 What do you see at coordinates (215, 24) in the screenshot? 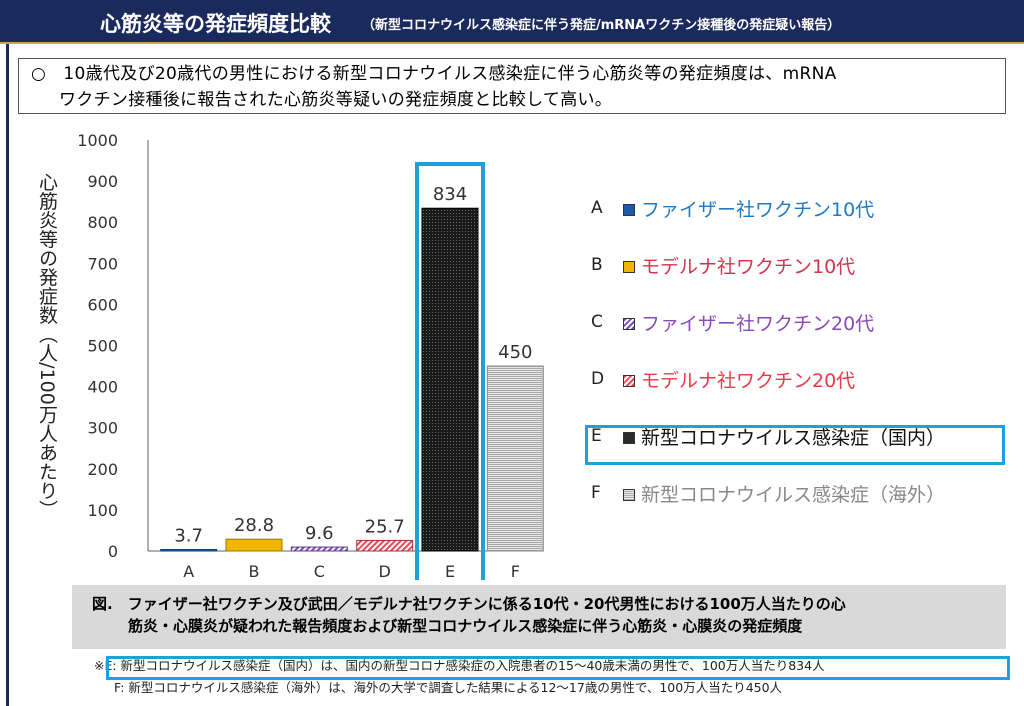
I see `page-title: 心筋炎等の発症頻度比較` at bounding box center [215, 24].